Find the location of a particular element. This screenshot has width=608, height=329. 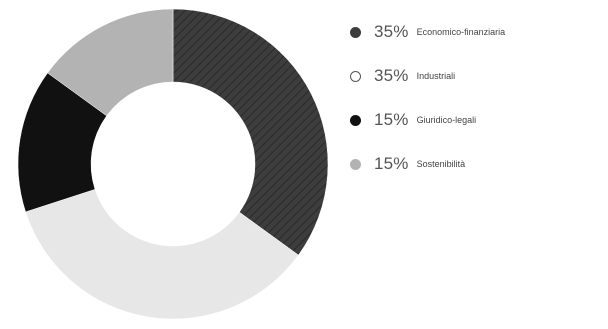

legend-item-economico-finanziaria: 35% Economico-finanziaria is located at coordinates (475, 32).